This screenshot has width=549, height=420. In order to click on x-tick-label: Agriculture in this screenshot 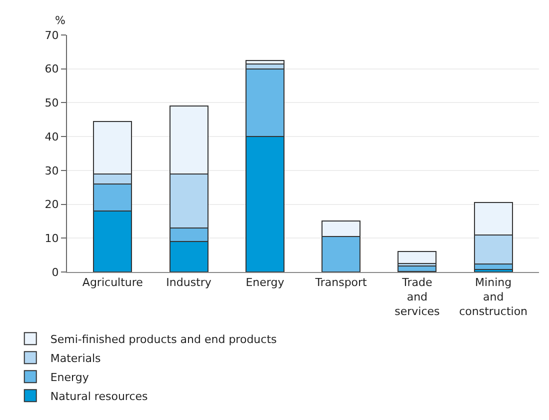, I will do `click(113, 283)`.